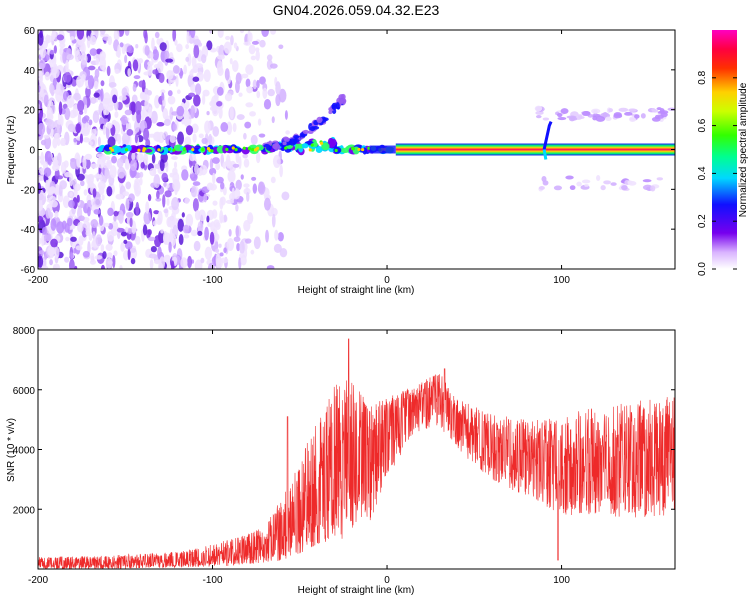 Image resolution: width=750 pixels, height=600 pixels. What do you see at coordinates (387, 280) in the screenshot?
I see `x-tick-label: 0` at bounding box center [387, 280].